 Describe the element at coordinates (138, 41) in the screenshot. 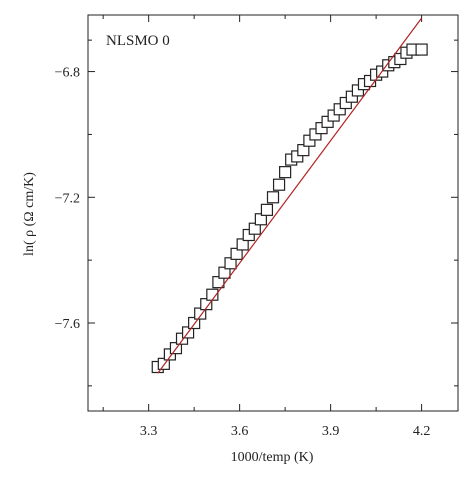

I see `series-annotation: NLSMO 0` at that location.